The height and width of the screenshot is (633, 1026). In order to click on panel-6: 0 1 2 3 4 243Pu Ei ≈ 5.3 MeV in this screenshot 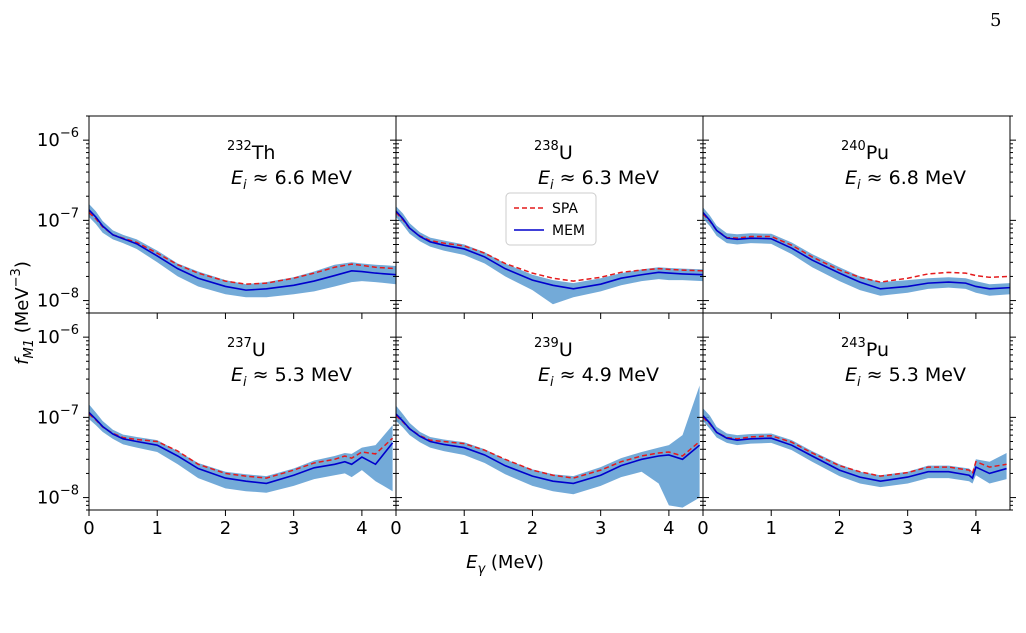, I will do `click(856, 425)`.